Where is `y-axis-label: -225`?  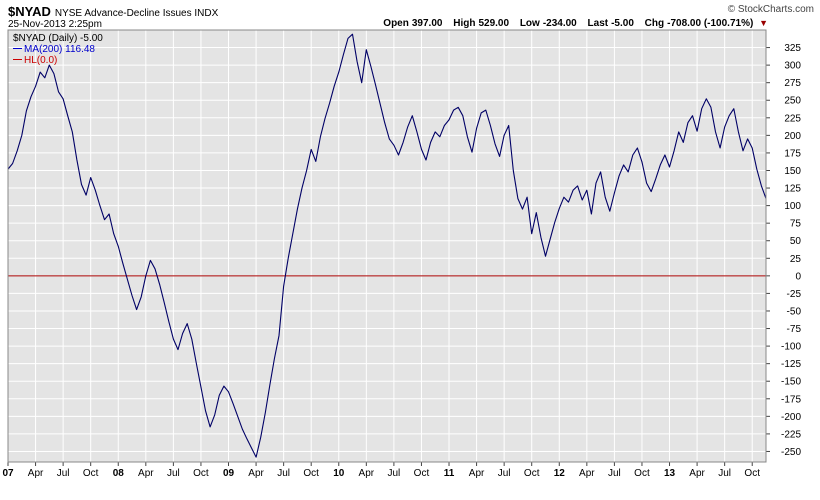
y-axis-label: -225 is located at coordinates (791, 434).